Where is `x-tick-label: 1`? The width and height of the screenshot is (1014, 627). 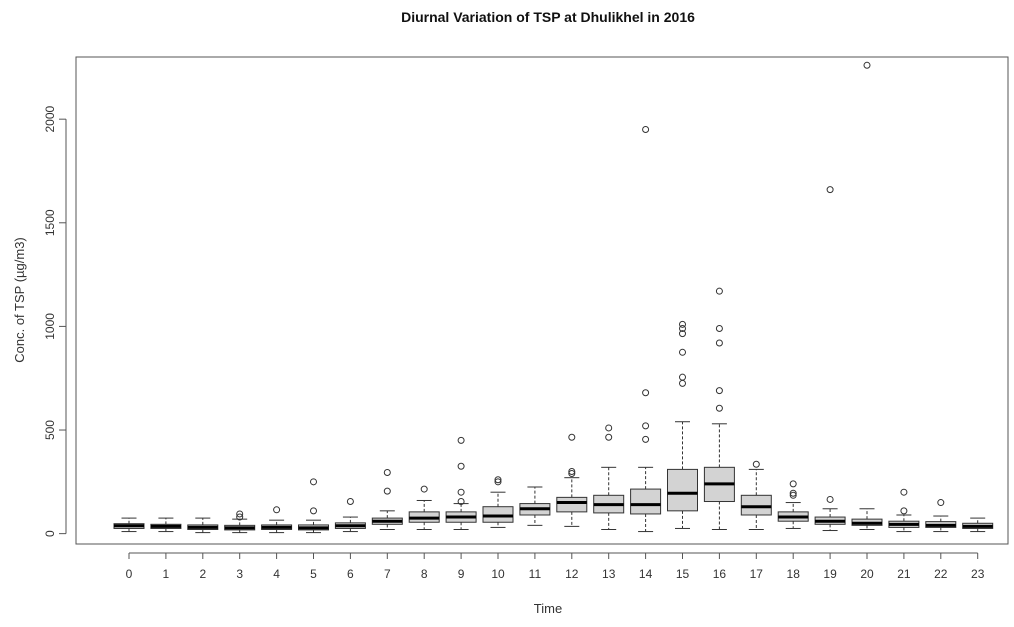 x-tick-label: 1 is located at coordinates (166, 574).